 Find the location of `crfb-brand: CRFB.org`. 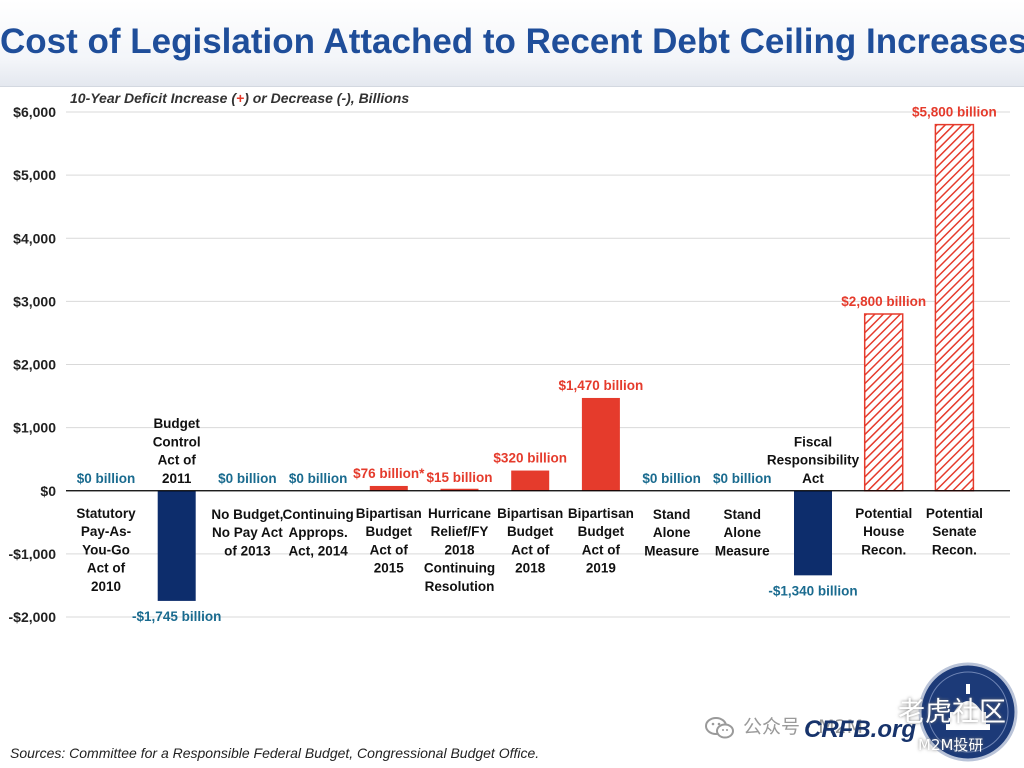

crfb-brand: CRFB.org is located at coordinates (860, 729).